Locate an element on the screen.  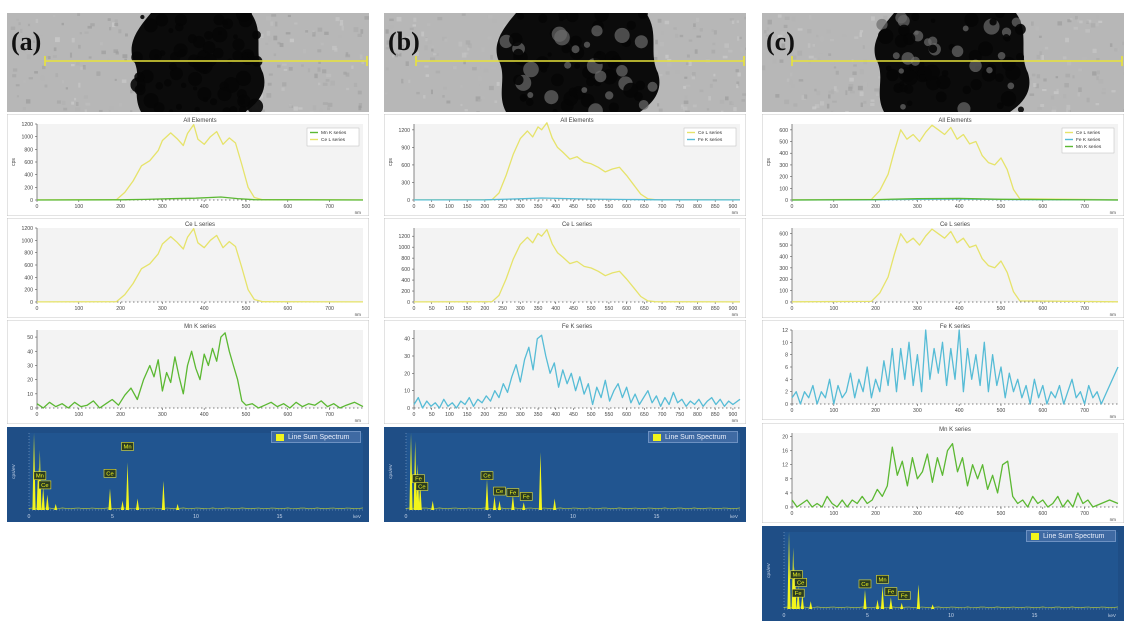
x-tick-label: 200 is located at coordinates (485, 415).